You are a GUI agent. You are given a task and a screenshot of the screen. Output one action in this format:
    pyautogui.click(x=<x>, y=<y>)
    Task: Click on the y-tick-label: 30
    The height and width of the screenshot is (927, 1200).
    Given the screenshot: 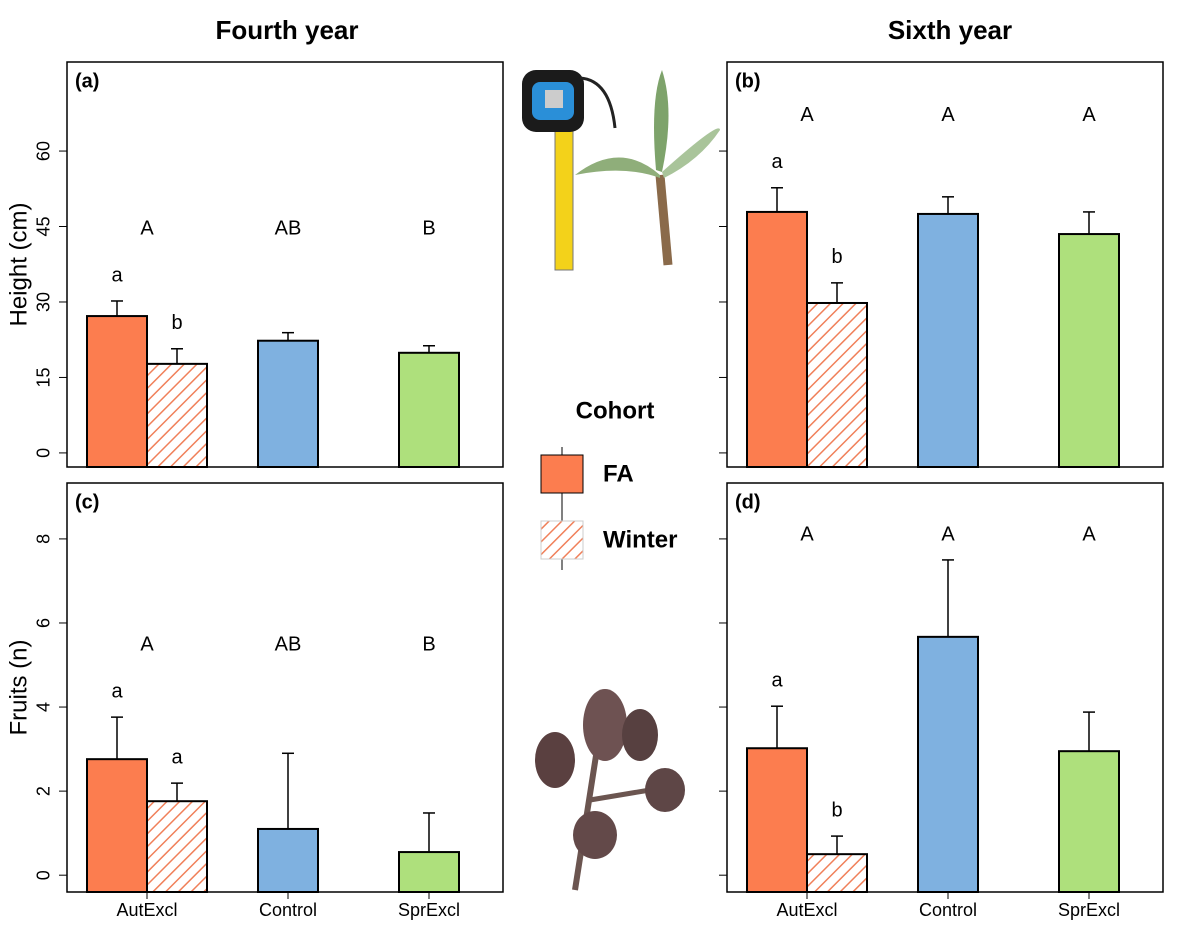 What is the action you would take?
    pyautogui.click(x=44, y=302)
    